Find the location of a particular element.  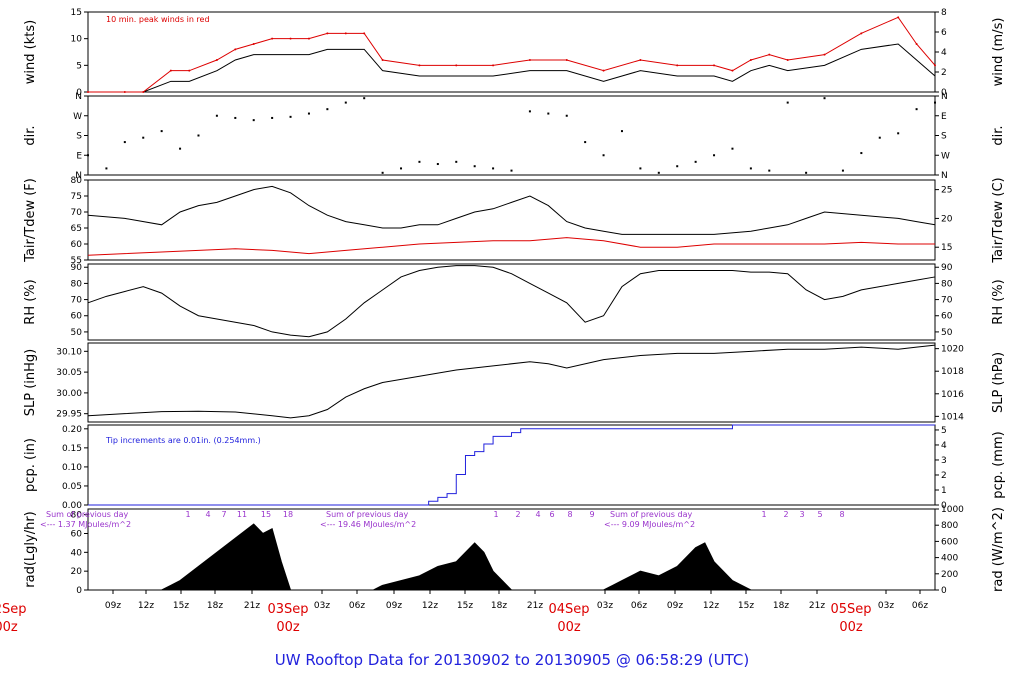

y-tick-label-right: 80 is located at coordinates (947, 284).